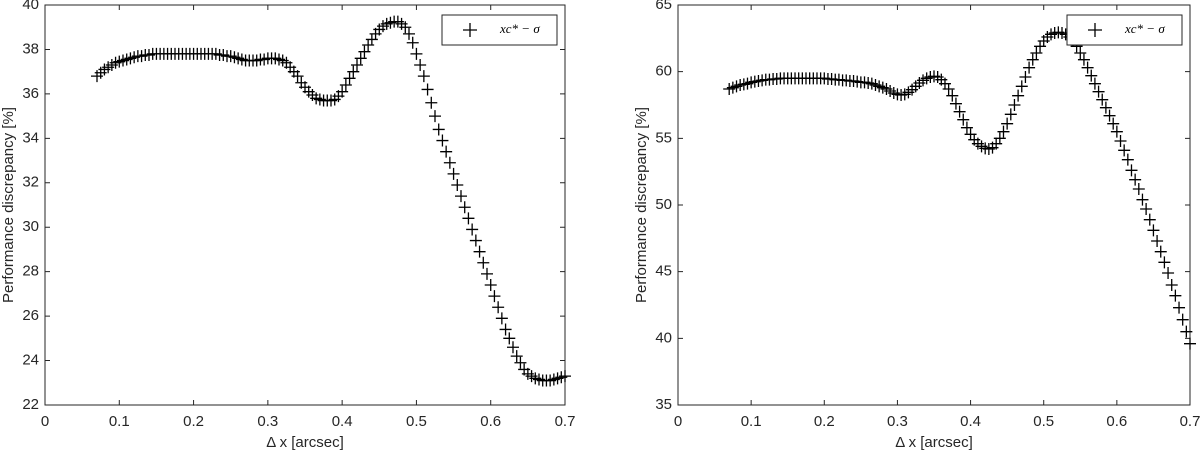  I want to click on x-axis-label: Δ x [arcsec], so click(934, 442).